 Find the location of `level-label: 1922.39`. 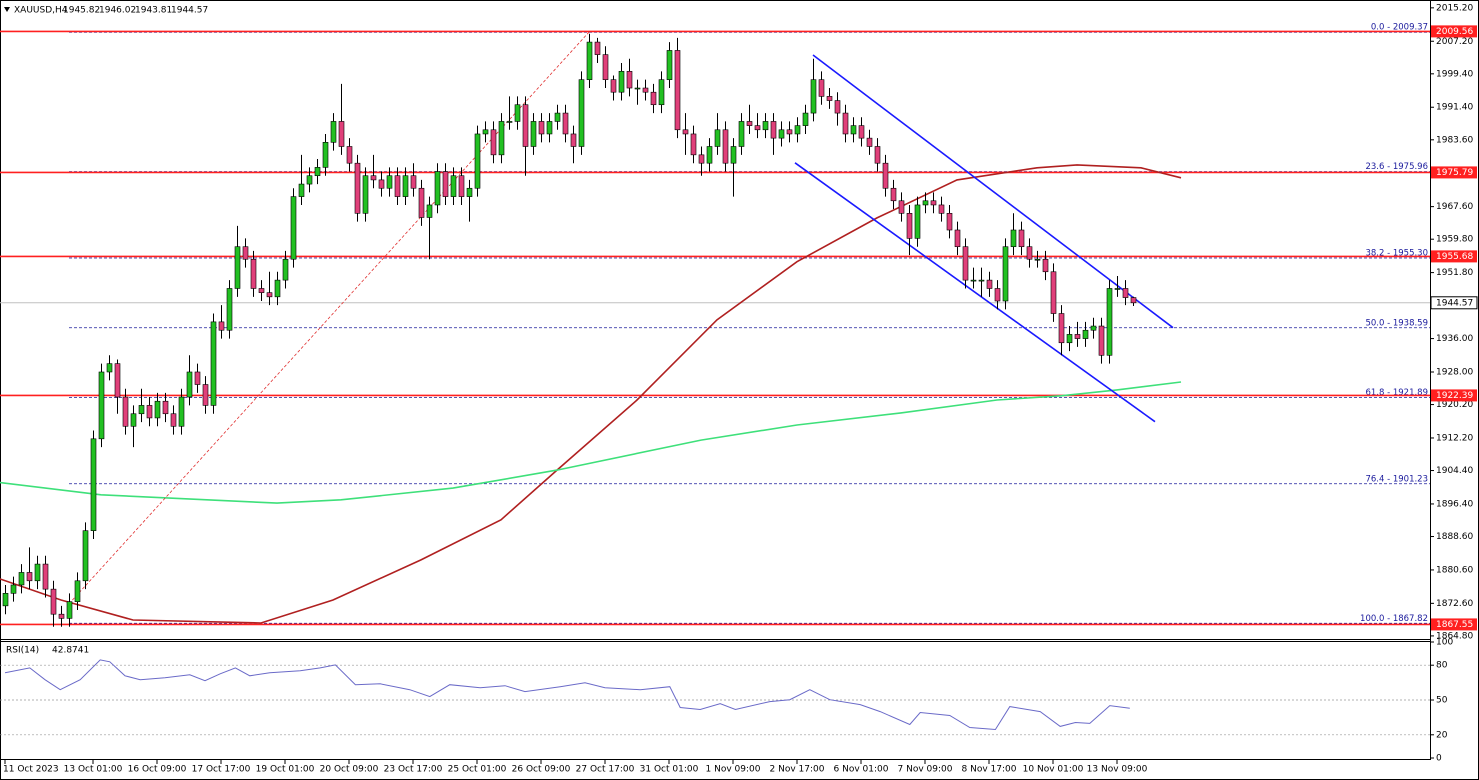

level-label: 1922.39 is located at coordinates (1454, 396).